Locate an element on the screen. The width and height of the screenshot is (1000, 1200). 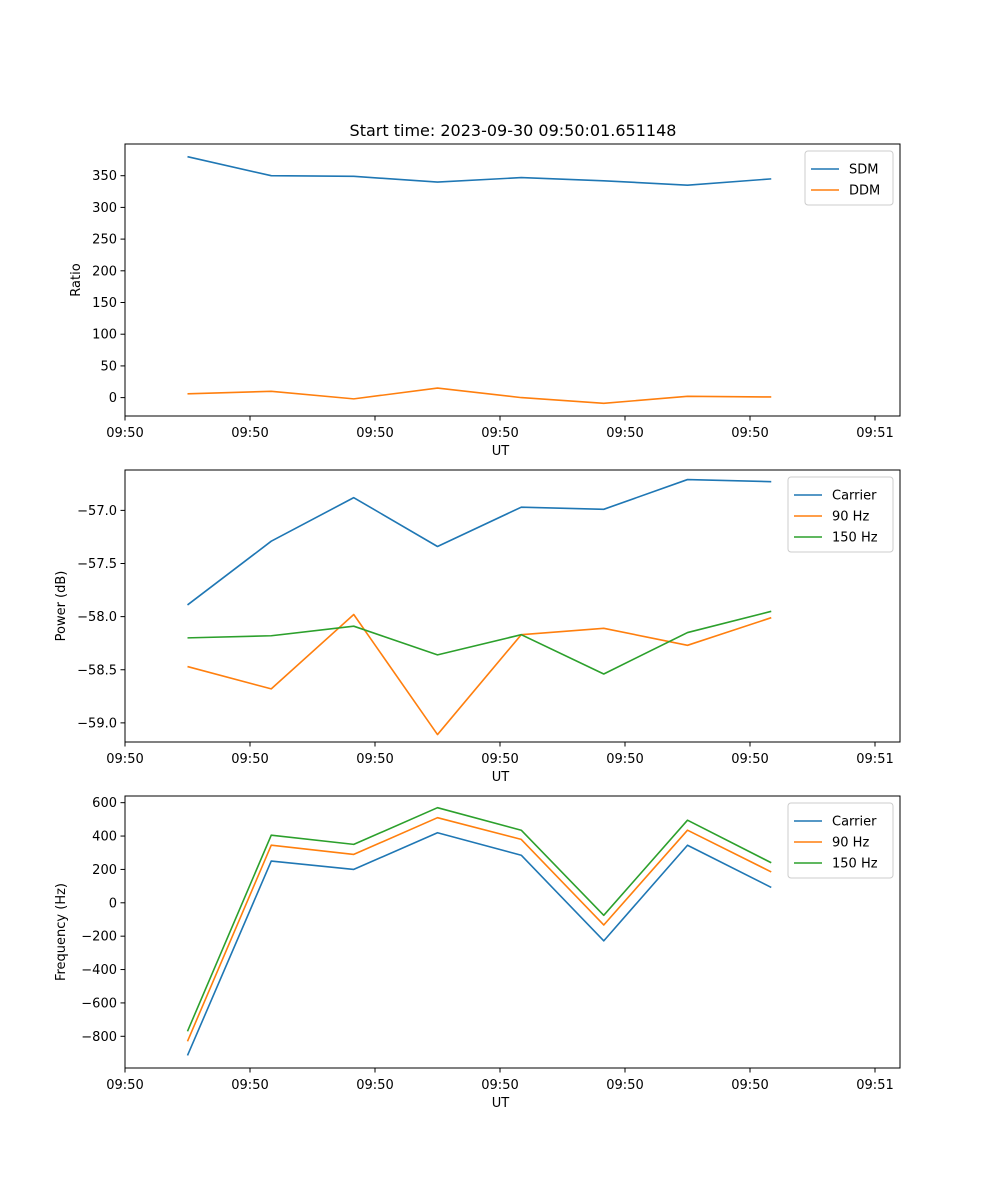
y-tick-label: −200 is located at coordinates (99, 937).